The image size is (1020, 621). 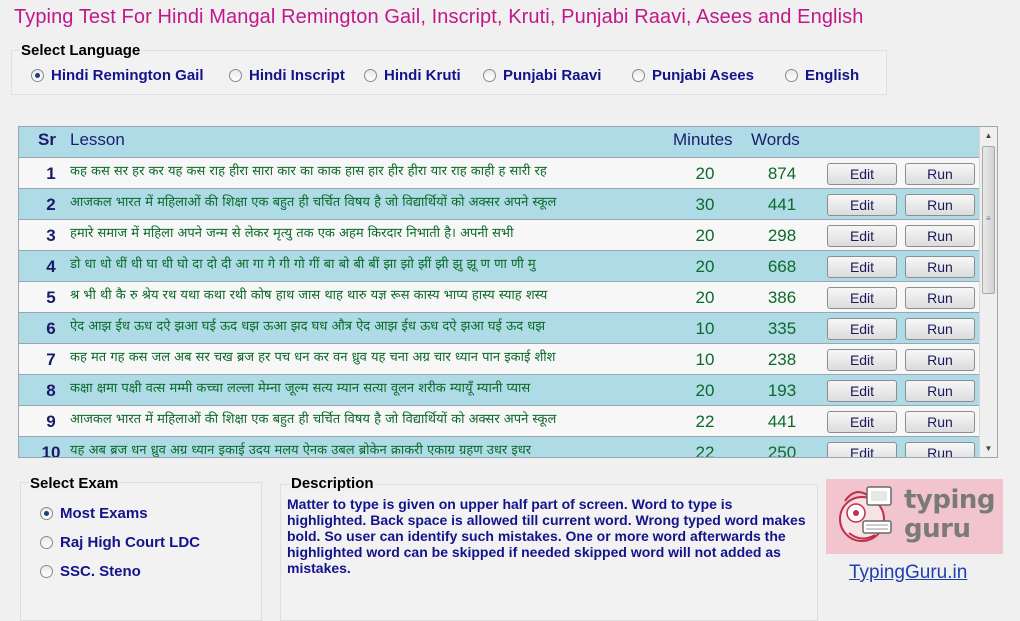 I want to click on typist-mascot-icon, so click(x=865, y=514).